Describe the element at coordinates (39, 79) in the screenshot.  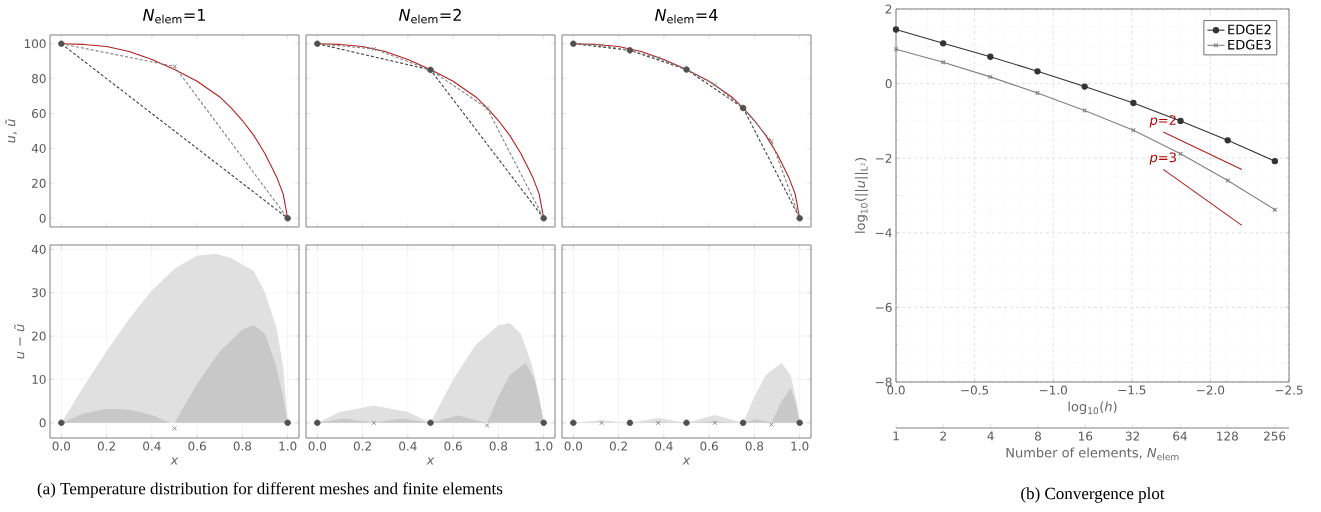
I see `y-tick-label: 80` at that location.